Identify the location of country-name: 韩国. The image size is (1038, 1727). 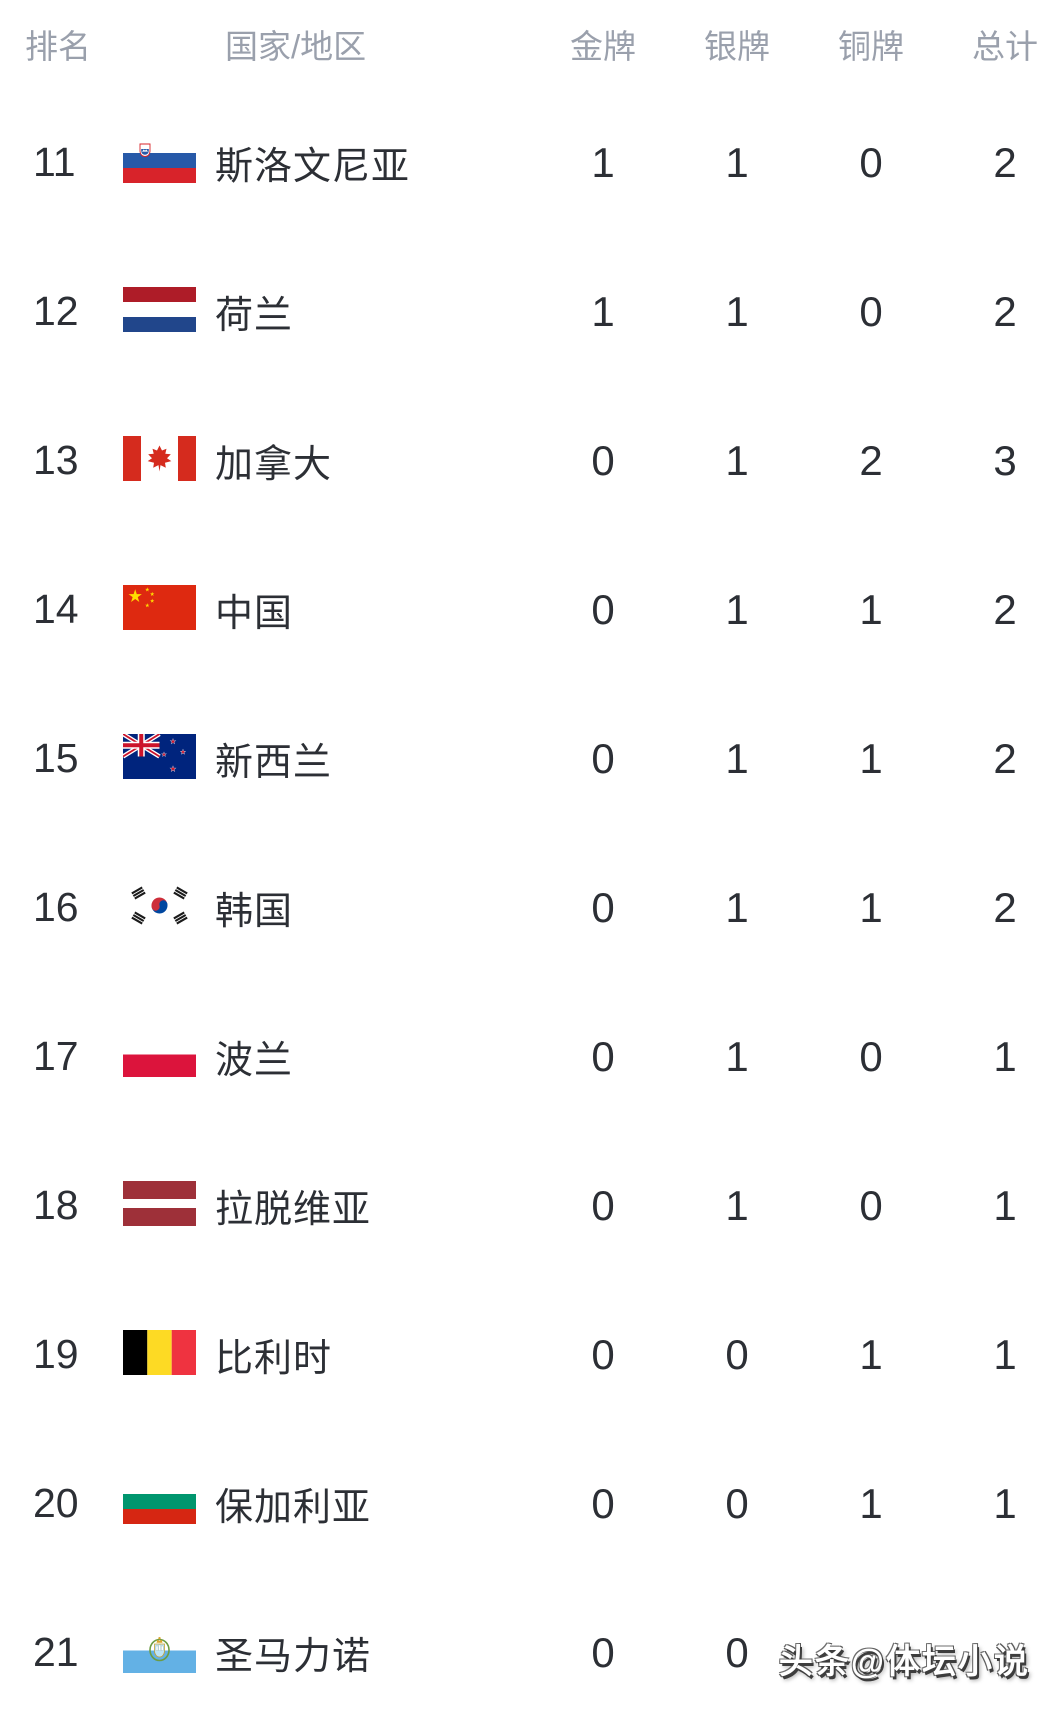
(254, 912).